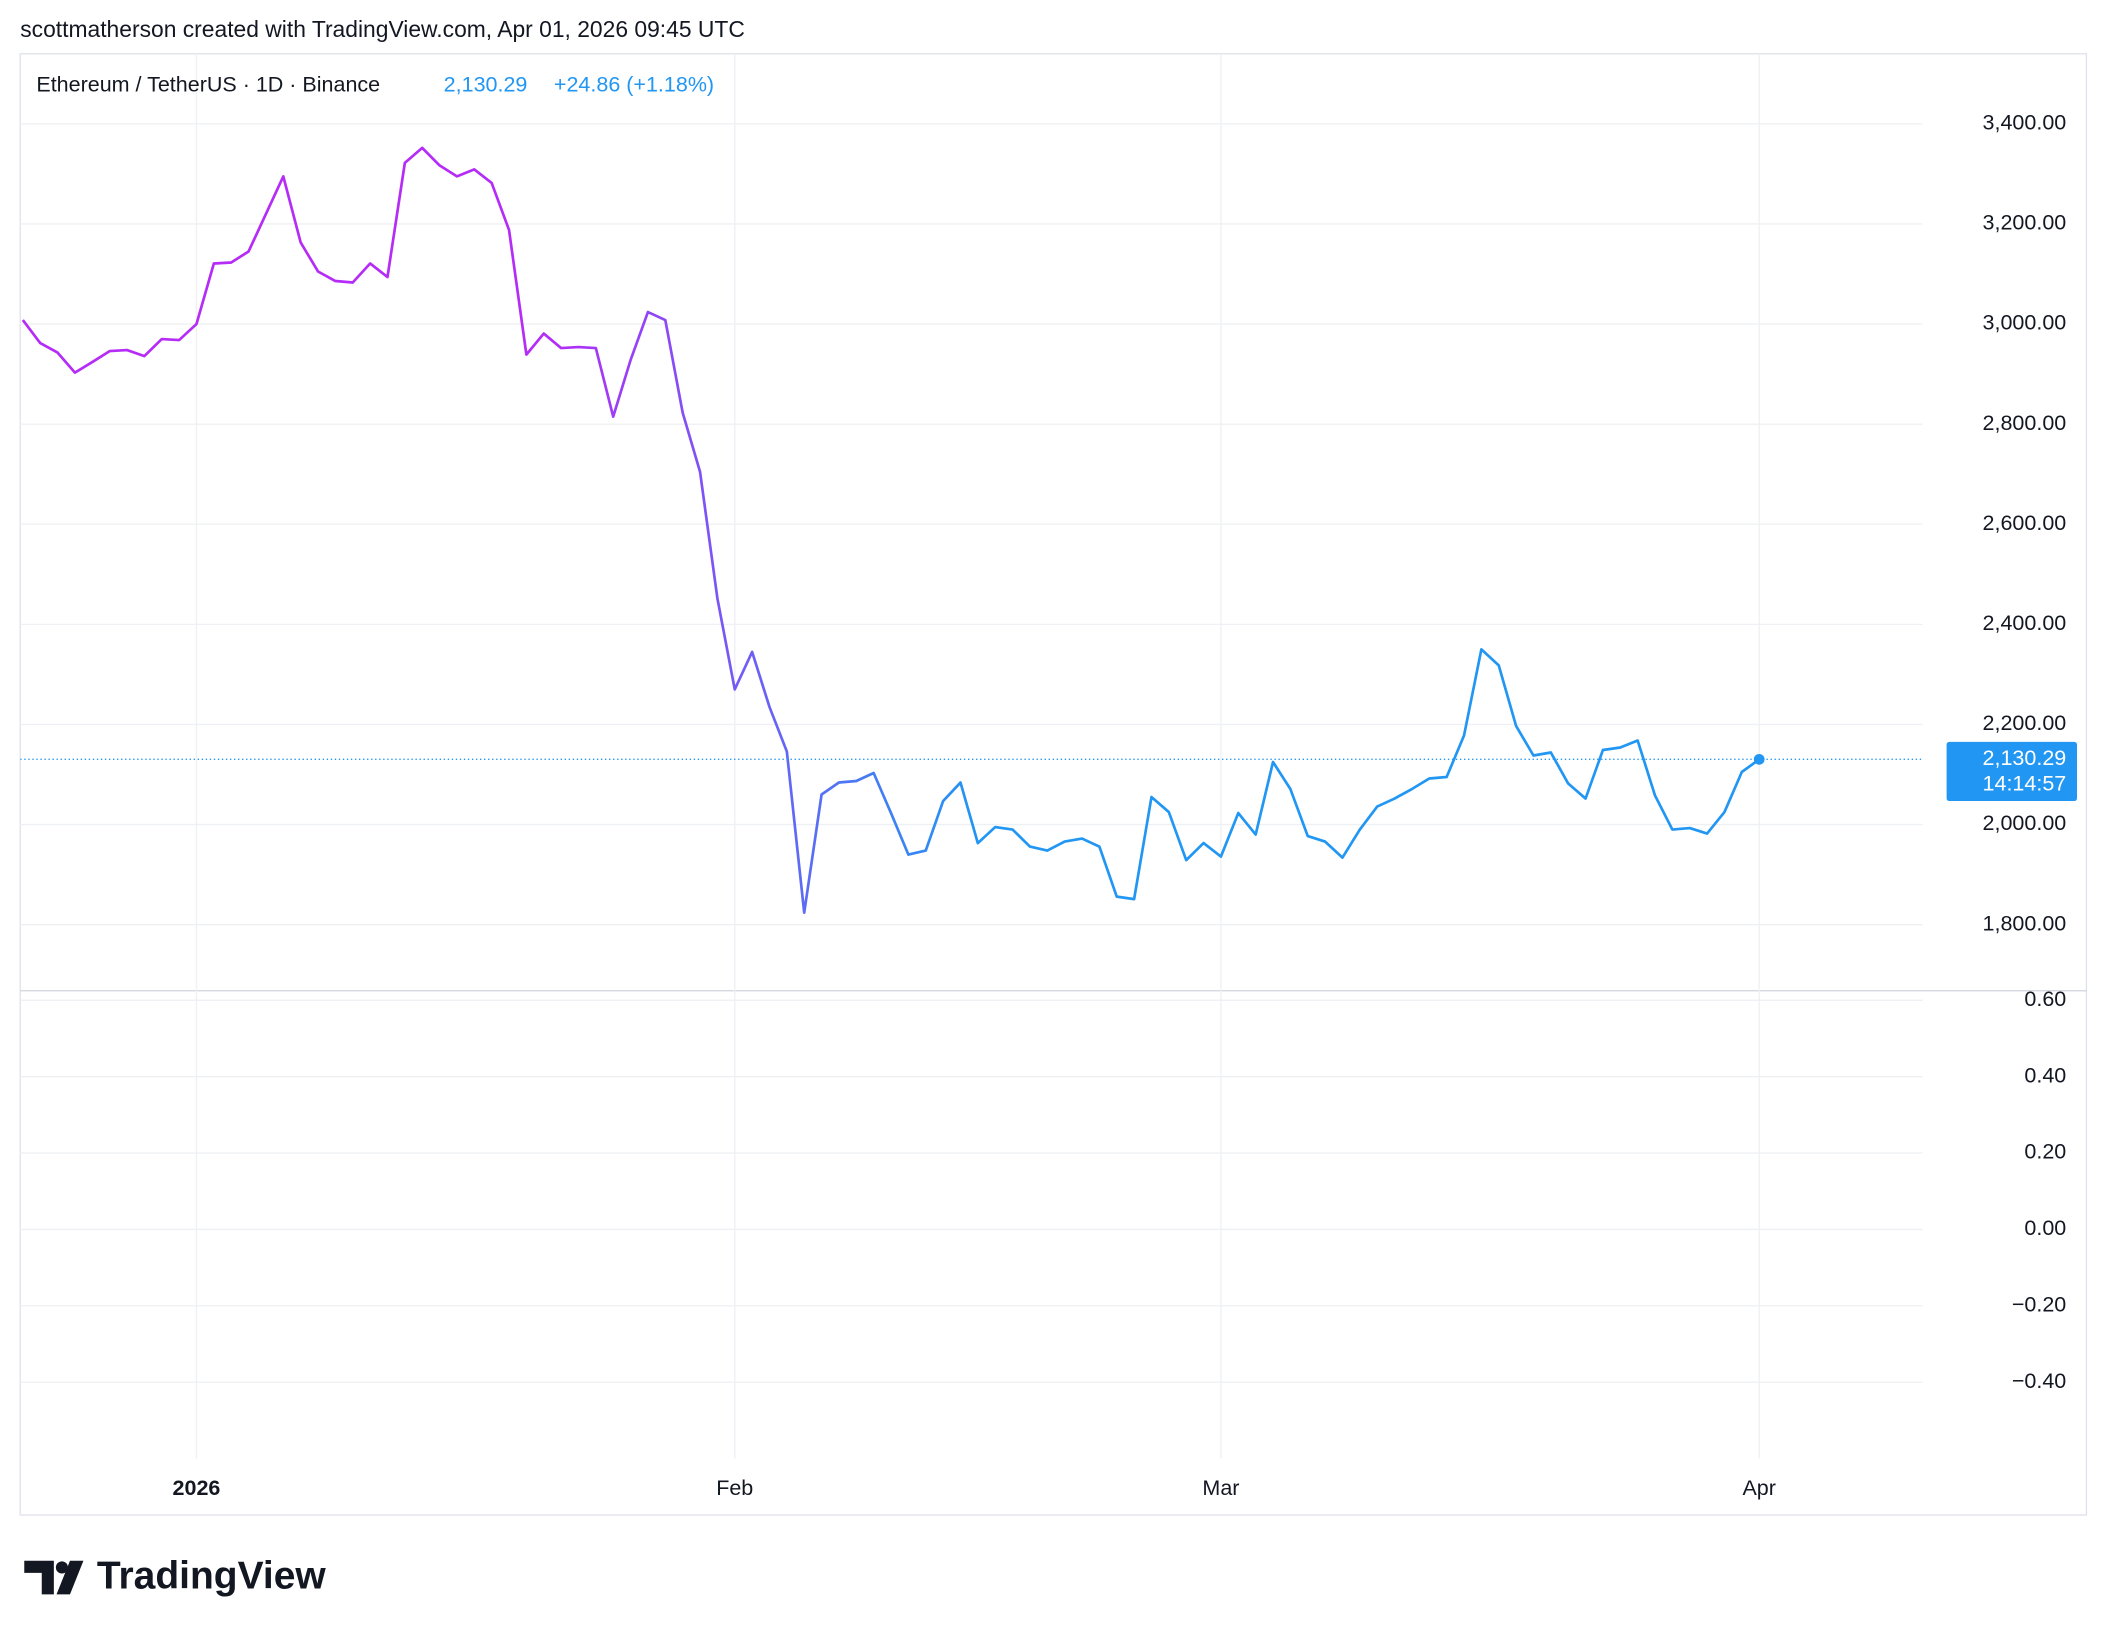 The image size is (2108, 1636). I want to click on y-tick-label: 1,800.00, so click(2025, 923).